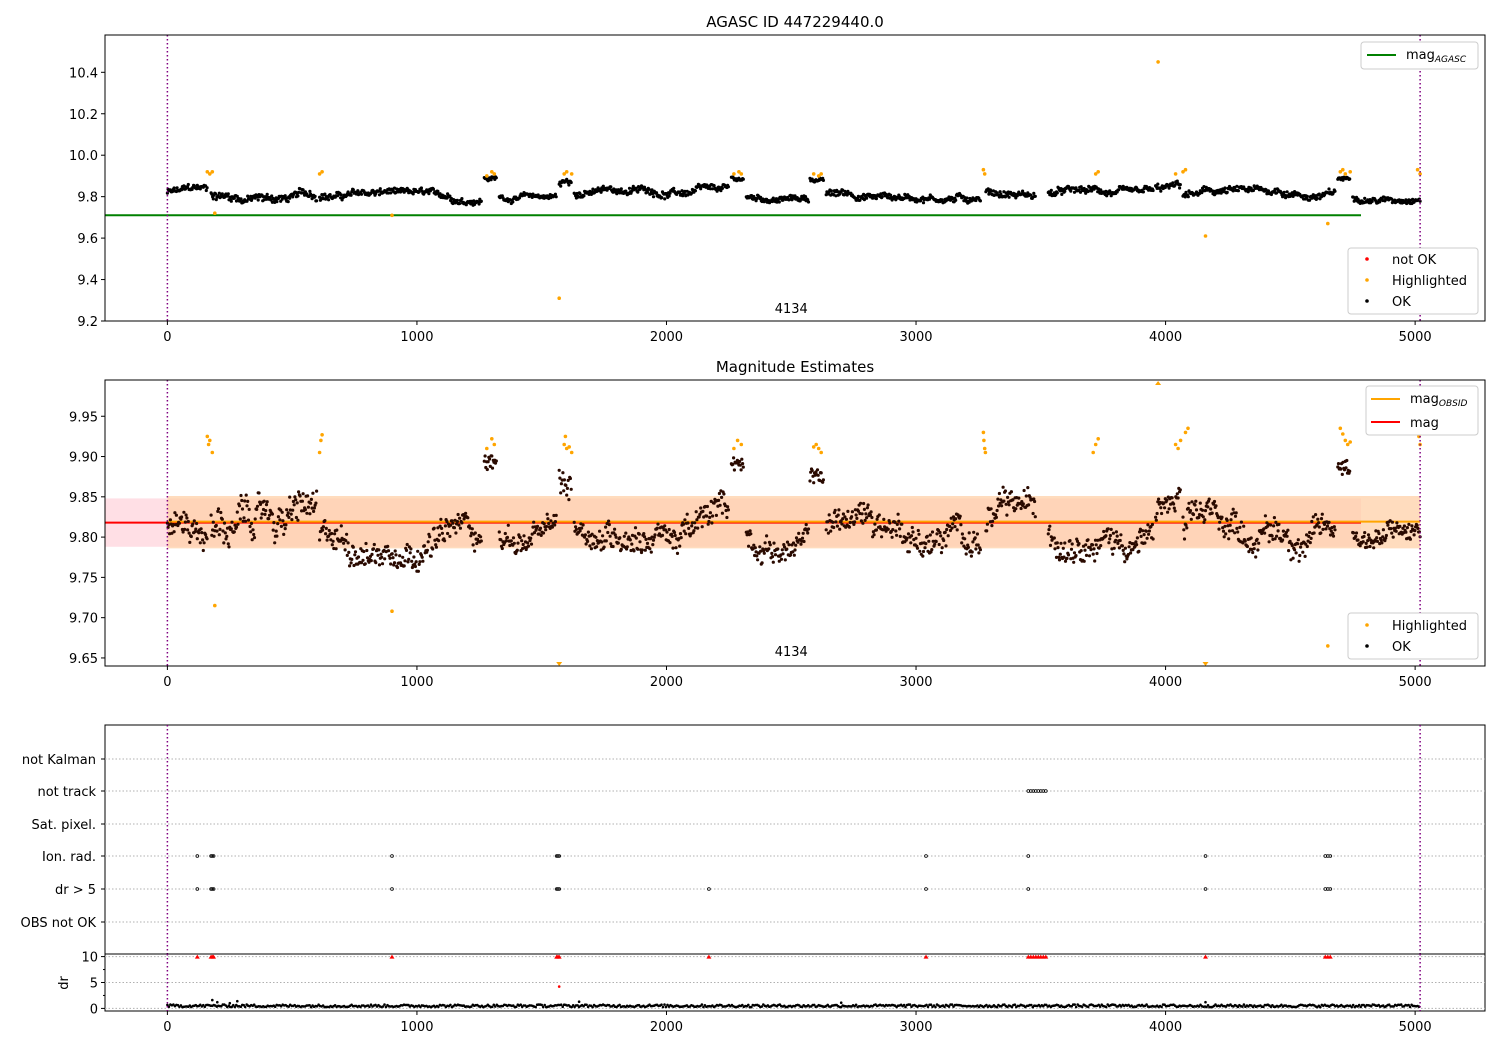 This screenshot has height=1050, width=1500. I want to click on dr-panel: 0 1000 2000 3000 4000 5000 0 5 10 dr, so click(771, 993).